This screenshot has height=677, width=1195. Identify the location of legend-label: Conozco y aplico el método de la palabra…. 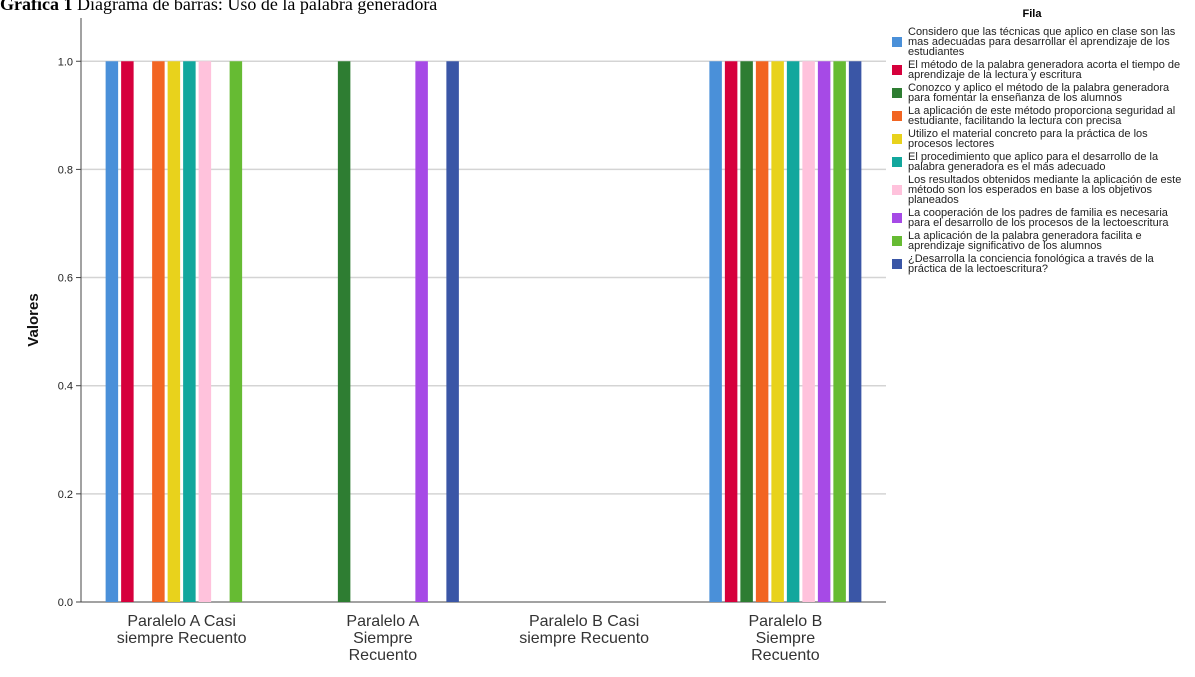
(1039, 93).